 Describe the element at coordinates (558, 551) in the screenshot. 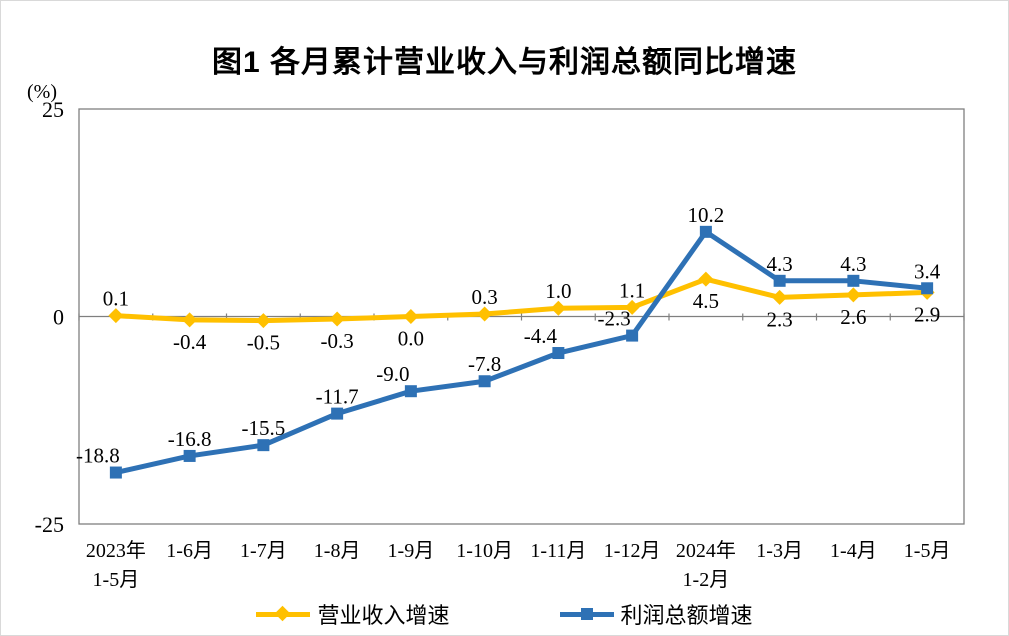

I see `x-axis-label: 1-11月` at that location.